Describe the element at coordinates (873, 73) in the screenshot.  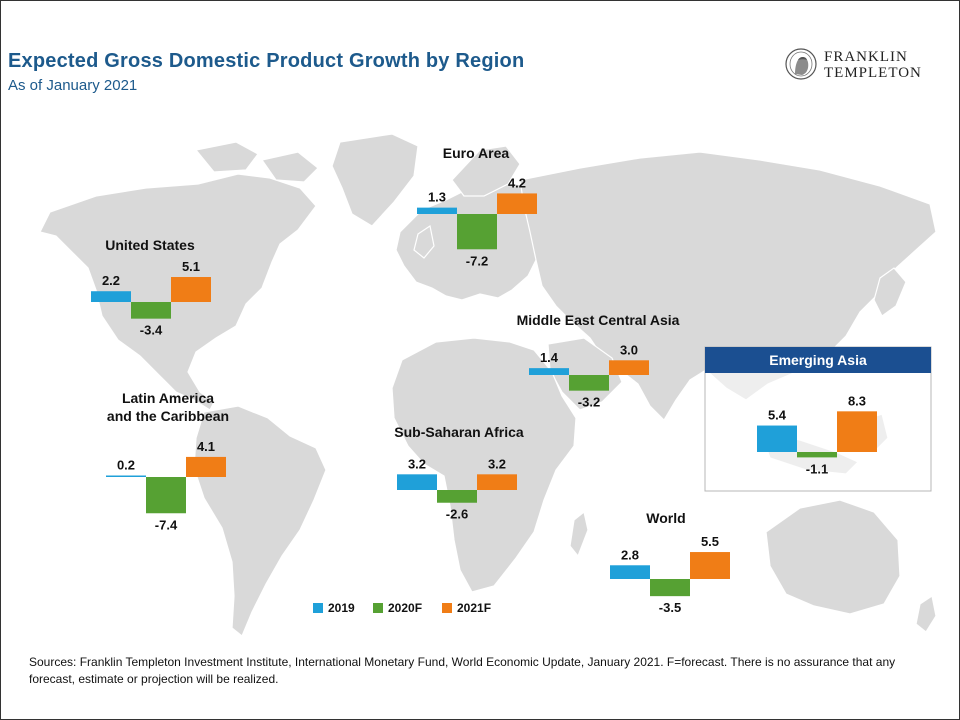
I see `logo-text-line2: TEMPLETON` at that location.